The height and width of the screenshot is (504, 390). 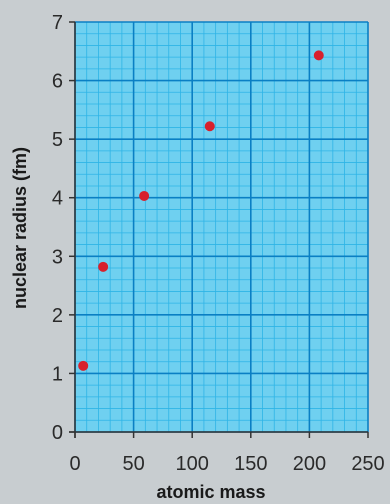 What do you see at coordinates (192, 464) in the screenshot?
I see `x-tick-label: 100` at bounding box center [192, 464].